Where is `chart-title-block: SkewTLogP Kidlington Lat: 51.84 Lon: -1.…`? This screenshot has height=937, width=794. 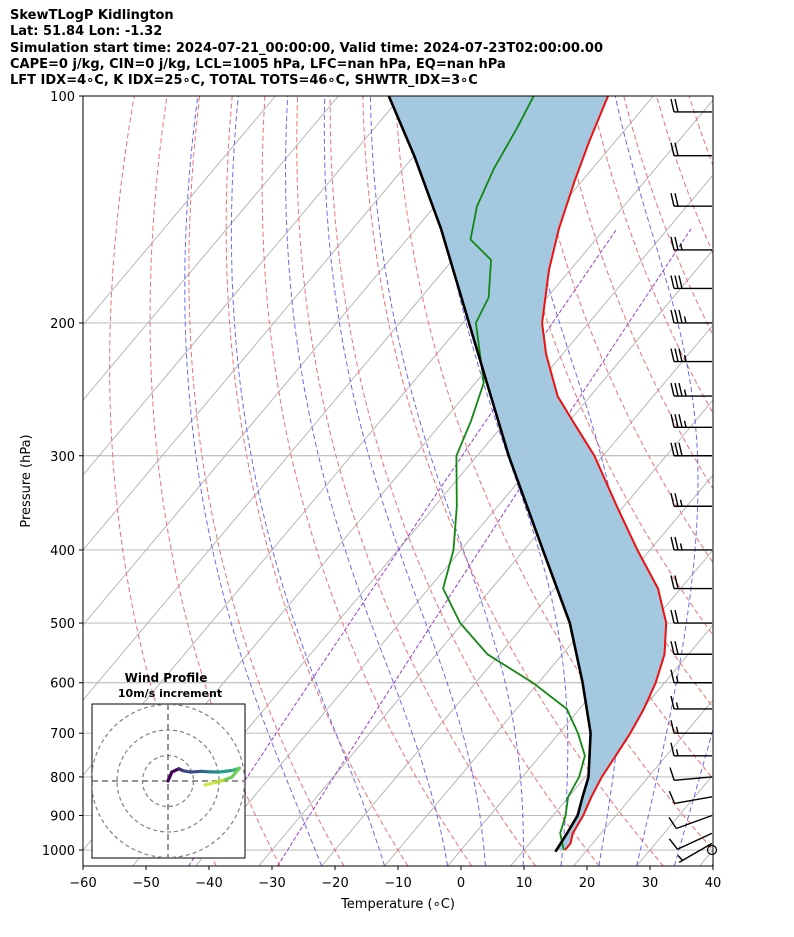 chart-title-block: SkewTLogP Kidlington Lat: 51.84 Lon: -1.… is located at coordinates (306, 48).